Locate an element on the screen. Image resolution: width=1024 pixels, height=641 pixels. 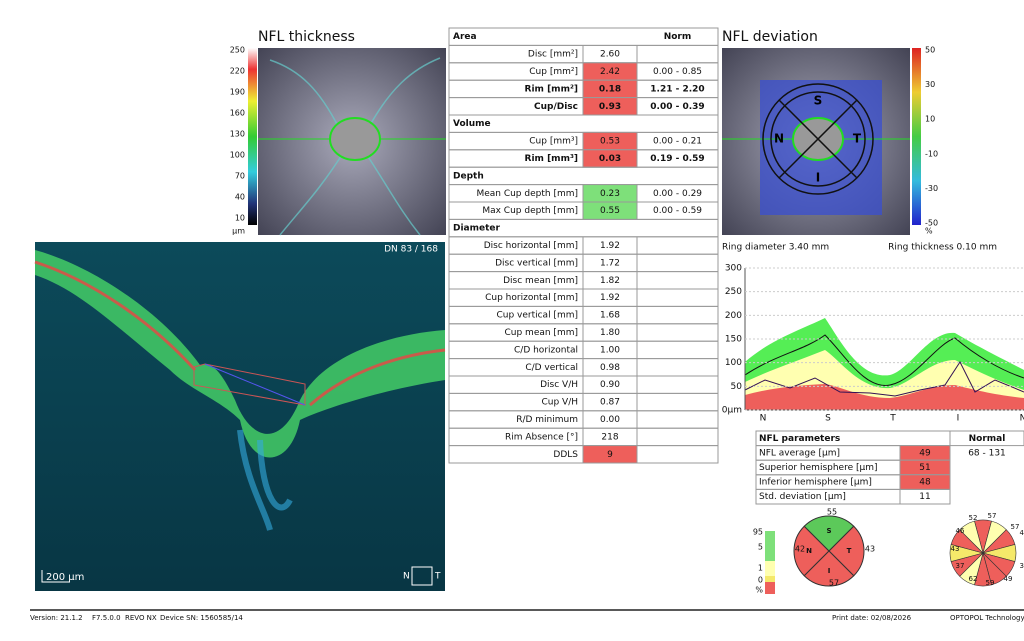
footer-text: Version: 21.1.2 is located at coordinates (56, 618).